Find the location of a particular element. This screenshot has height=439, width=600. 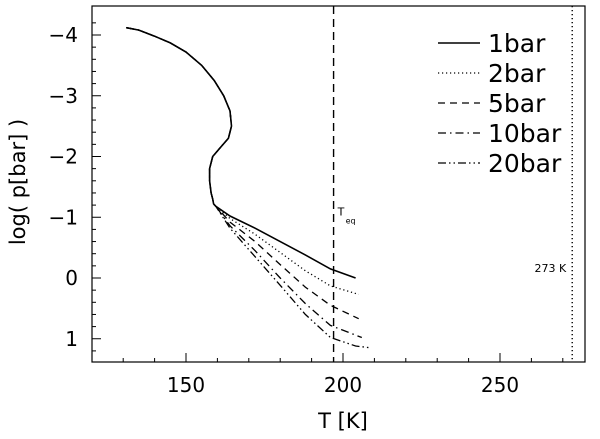

teq-annotation-sub: eq is located at coordinates (351, 220).